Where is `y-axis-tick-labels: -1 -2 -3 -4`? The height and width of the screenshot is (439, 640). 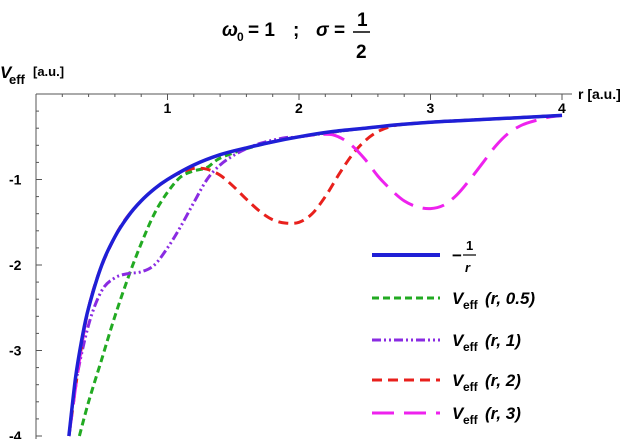
y-axis-tick-labels: -1 -2 -3 -4 is located at coordinates (15, 305).